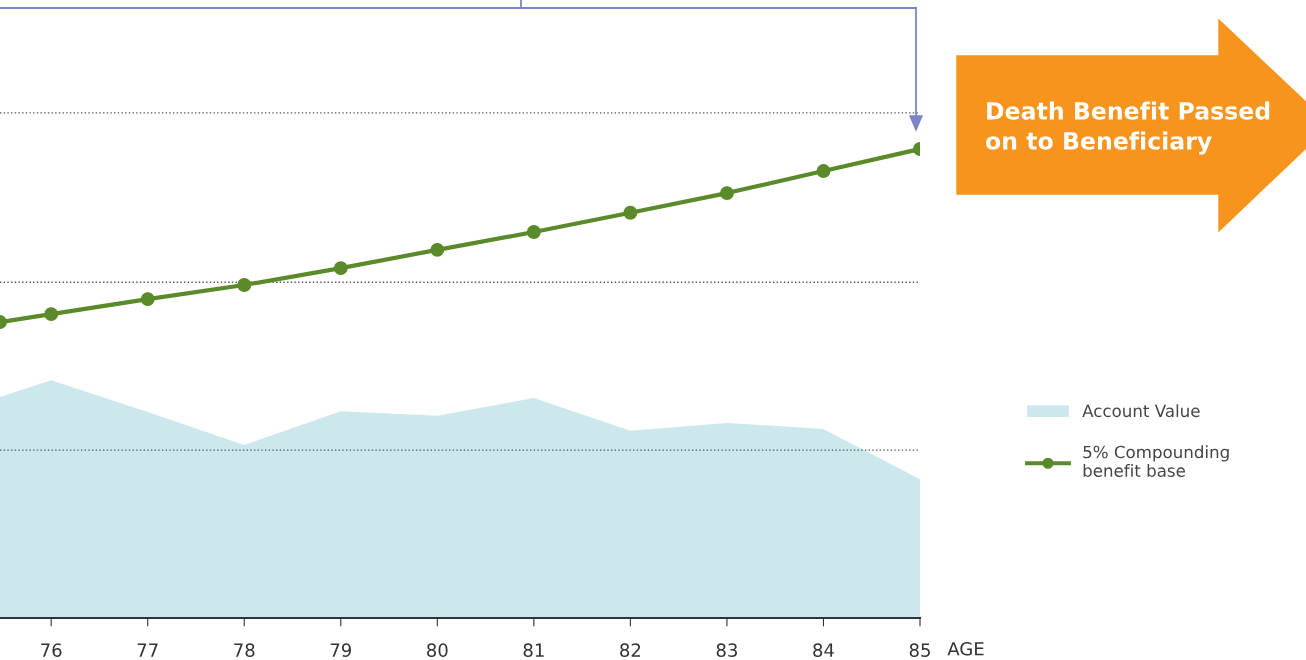 This screenshot has height=660, width=1306. Describe the element at coordinates (1128, 128) in the screenshot. I see `text: Death Benefit Passed on to Beneficiary` at that location.